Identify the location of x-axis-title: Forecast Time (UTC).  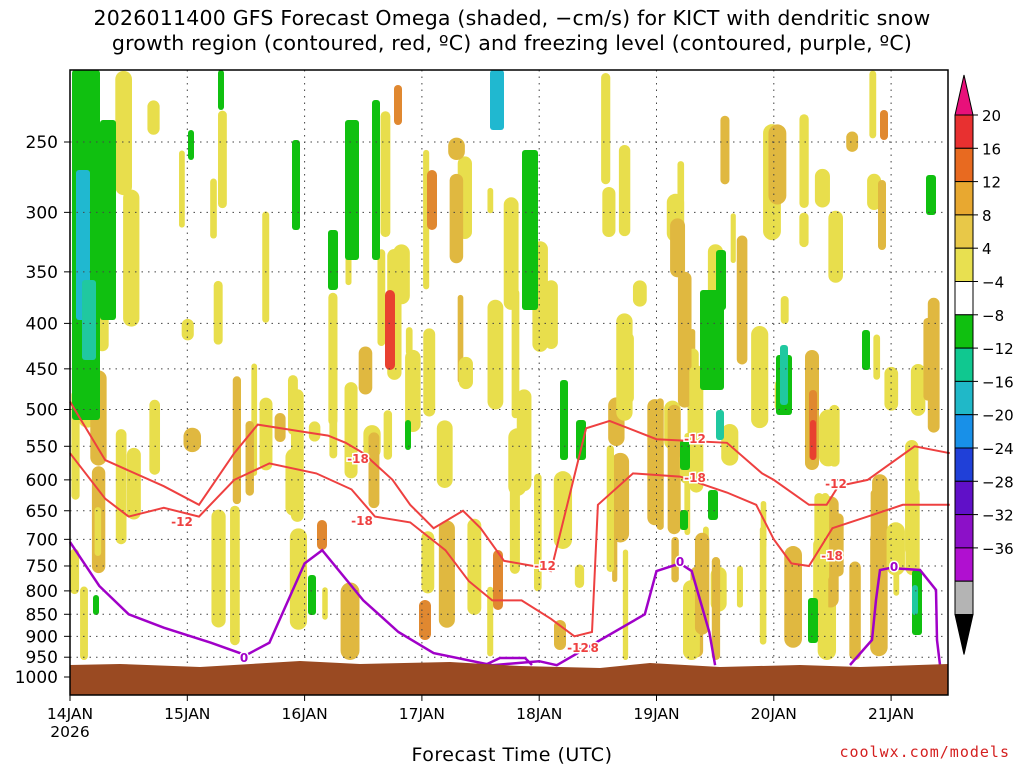
(512, 755).